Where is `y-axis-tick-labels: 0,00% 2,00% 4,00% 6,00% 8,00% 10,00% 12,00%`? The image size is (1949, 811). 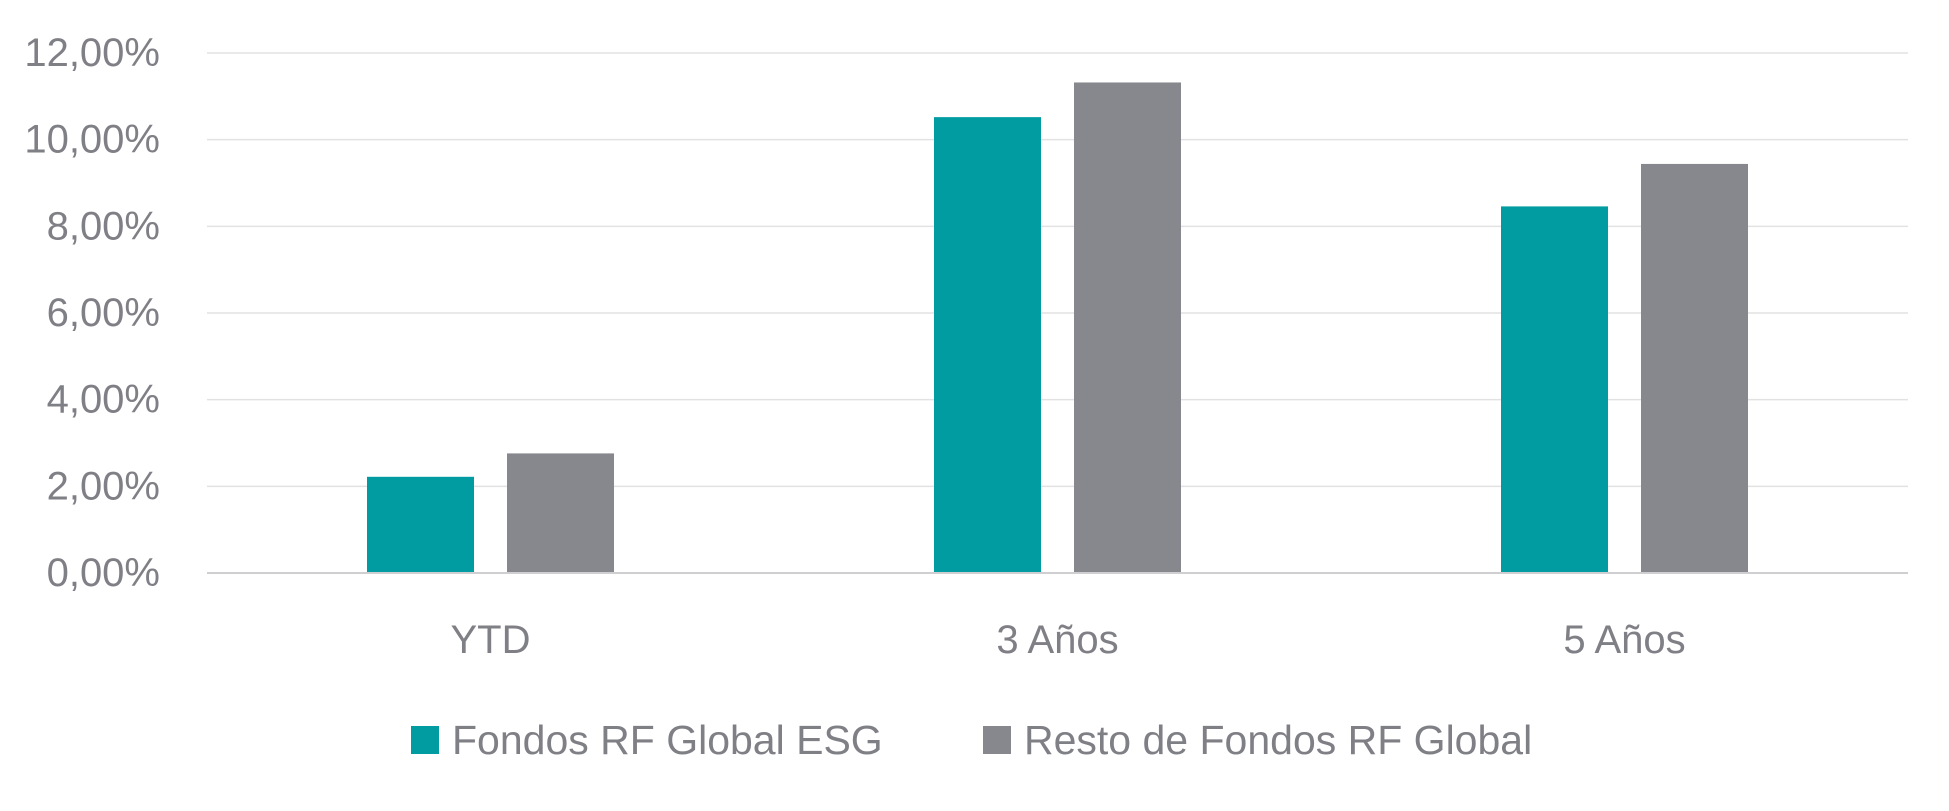 y-axis-tick-labels: 0,00% 2,00% 4,00% 6,00% 8,00% 10,00% 12,00% is located at coordinates (92, 313).